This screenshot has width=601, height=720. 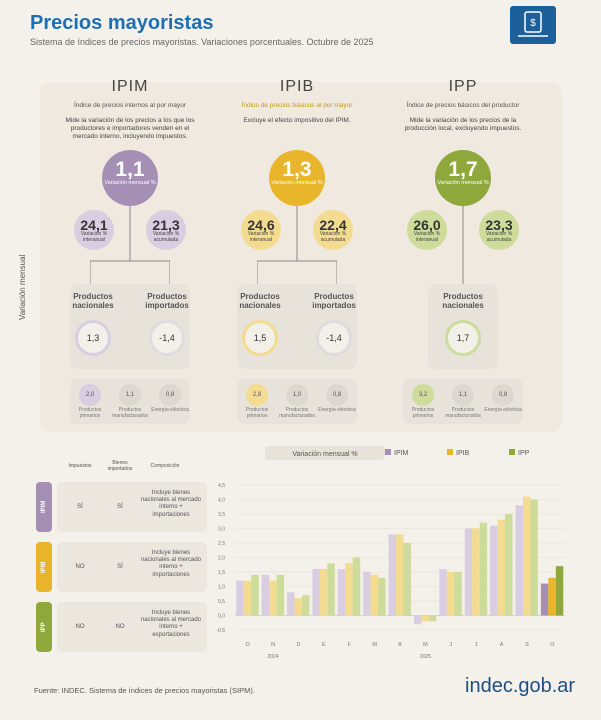 What do you see at coordinates (333, 230) in the screenshot?
I see `ipib-ytd-circle: 22,4 Variación % acumulada` at bounding box center [333, 230].